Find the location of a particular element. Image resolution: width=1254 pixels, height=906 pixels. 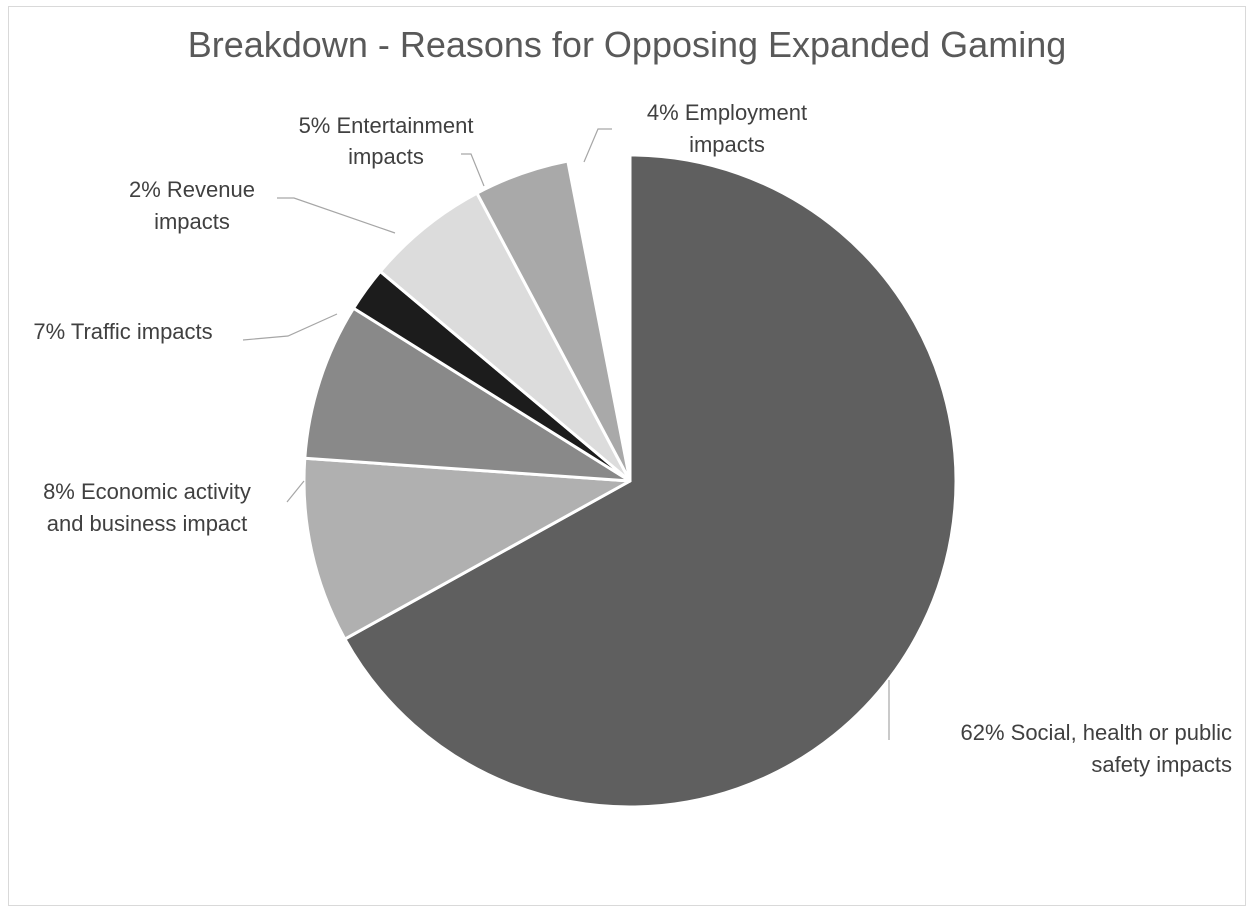

leader-line-entertainment is located at coordinates (473, 170).